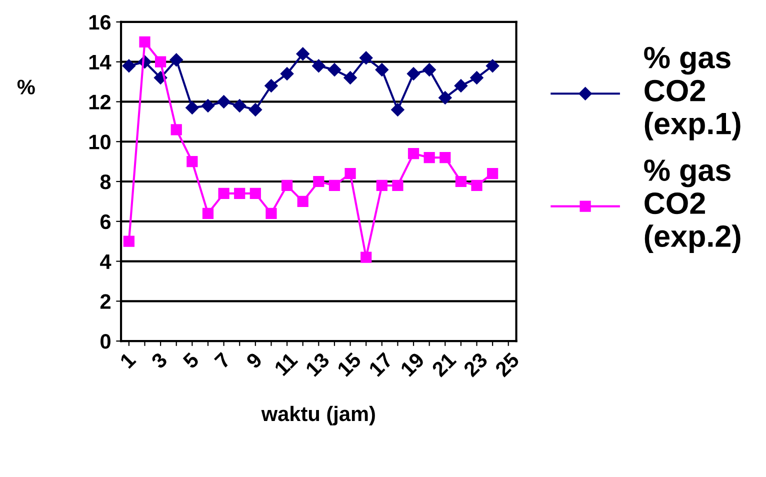 The height and width of the screenshot is (477, 766). Describe the element at coordinates (317, 365) in the screenshot. I see `x-tick-label: 13` at that location.